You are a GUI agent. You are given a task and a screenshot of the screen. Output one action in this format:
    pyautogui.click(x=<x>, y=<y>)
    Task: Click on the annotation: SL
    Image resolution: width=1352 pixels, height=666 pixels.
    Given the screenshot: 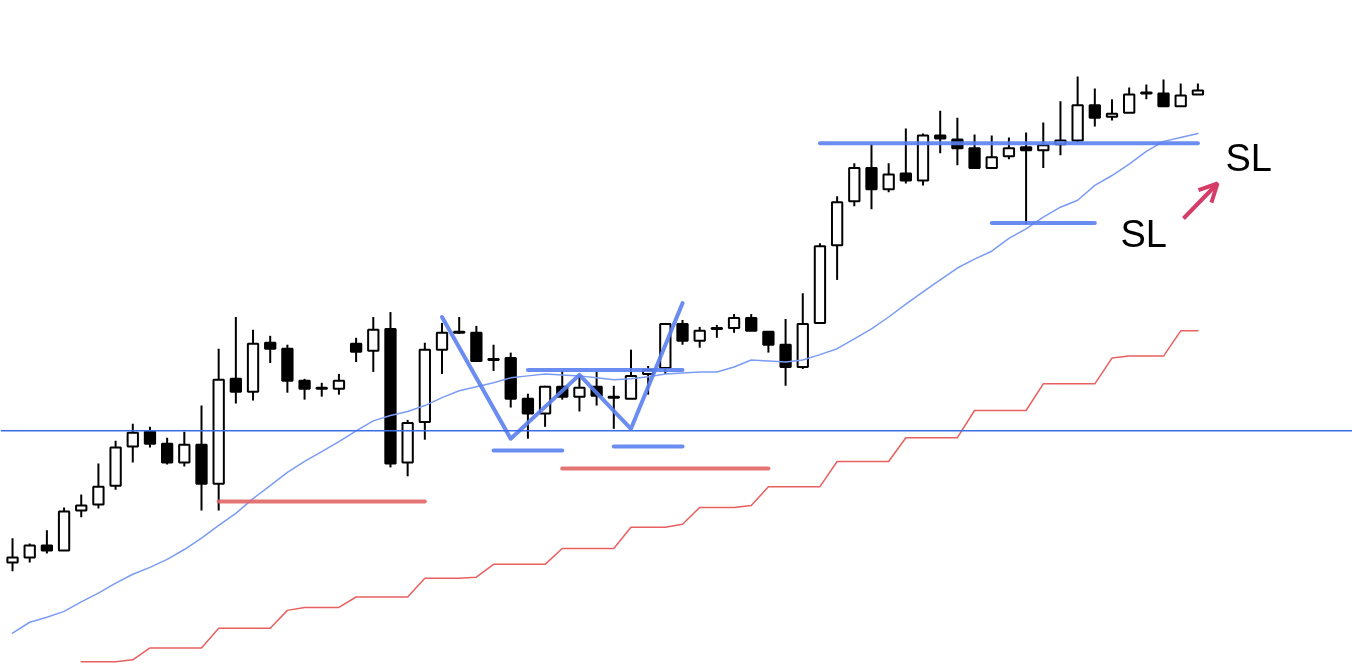 What is the action you would take?
    pyautogui.click(x=1143, y=233)
    